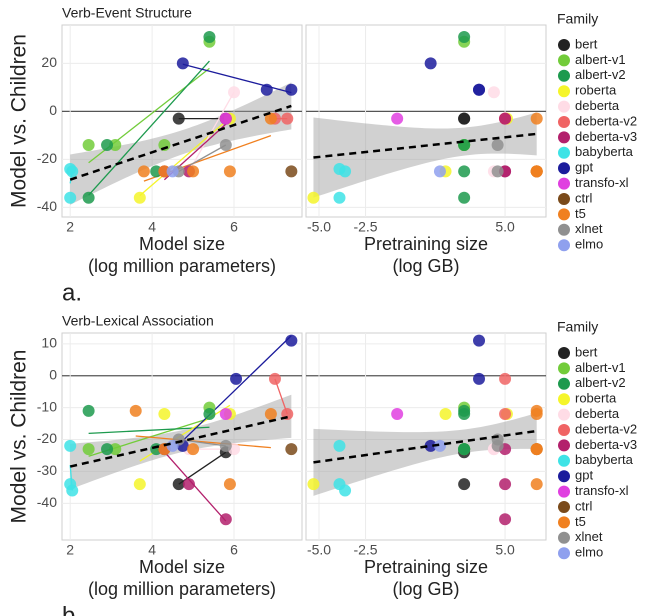 The height and width of the screenshot is (616, 650). I want to click on x-axis-label: Pretraining size, so click(426, 567).